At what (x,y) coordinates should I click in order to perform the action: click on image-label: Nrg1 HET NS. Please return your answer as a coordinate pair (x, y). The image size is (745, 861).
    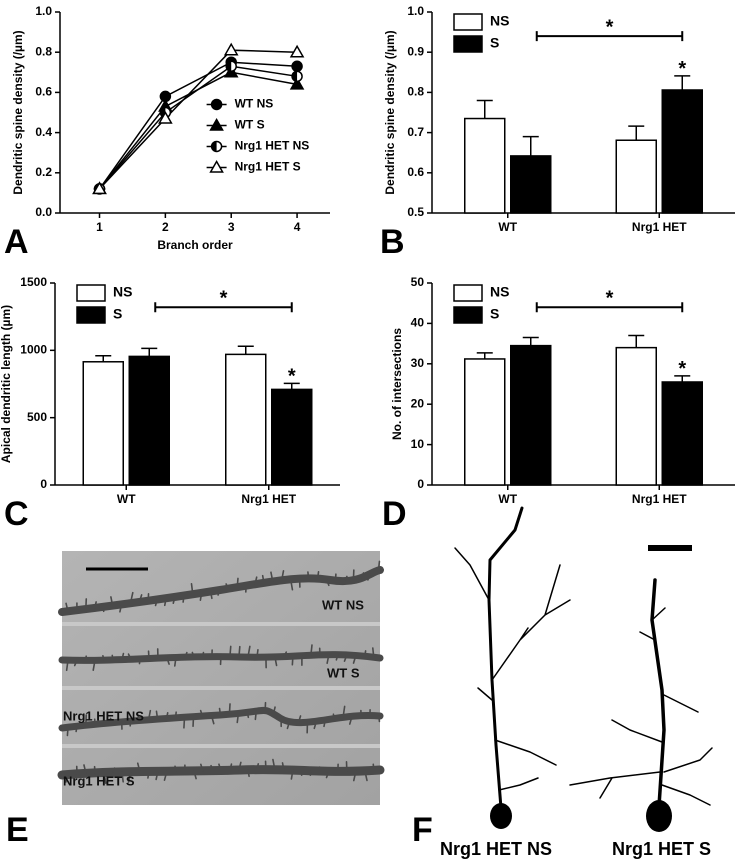
    Looking at the image, I should click on (496, 849).